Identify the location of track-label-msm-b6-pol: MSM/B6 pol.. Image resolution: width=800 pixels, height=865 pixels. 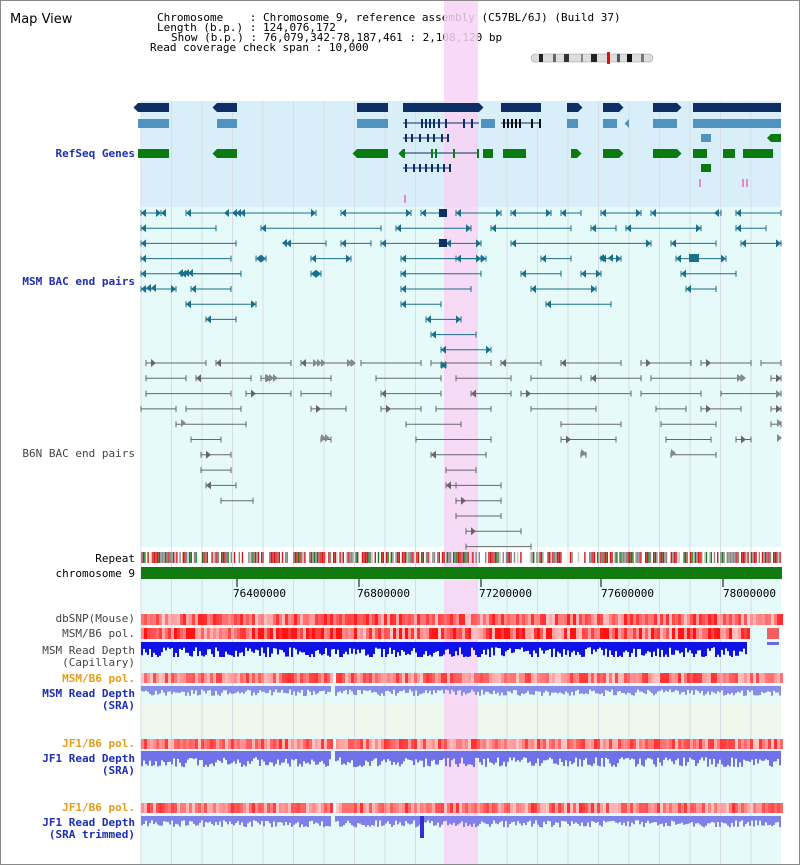
(98, 633).